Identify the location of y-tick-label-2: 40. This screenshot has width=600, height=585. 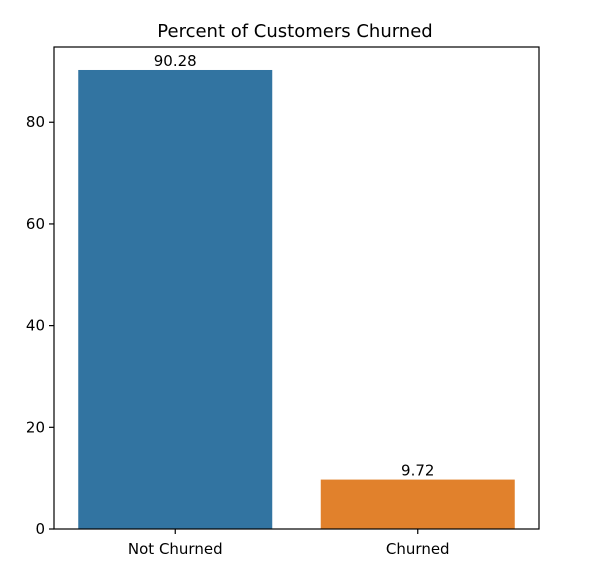
(35, 326).